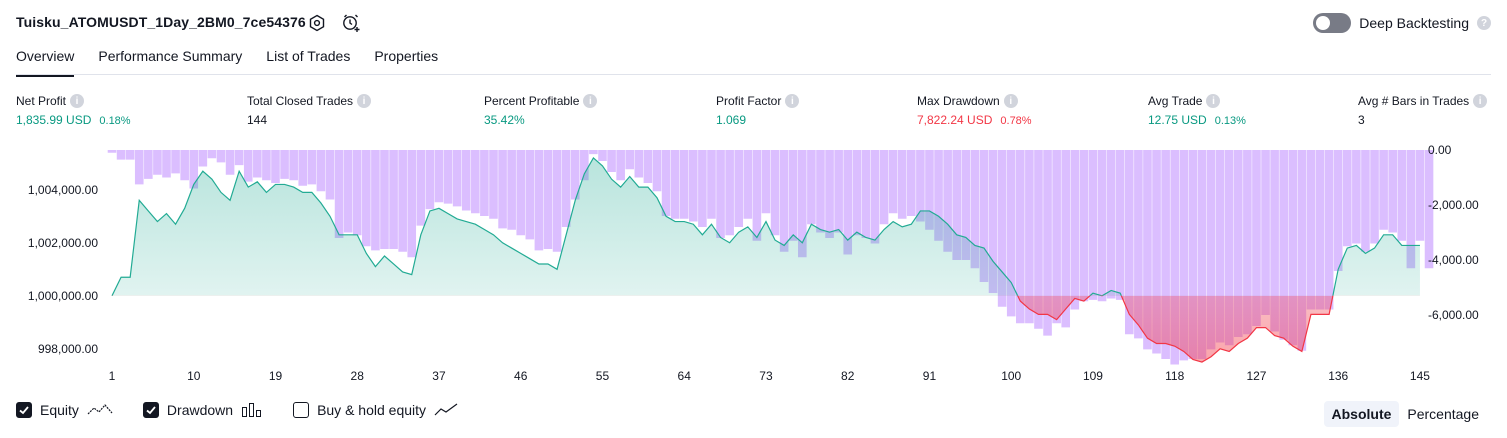  Describe the element at coordinates (504, 120) in the screenshot. I see `stat-value: 35.42%` at that location.